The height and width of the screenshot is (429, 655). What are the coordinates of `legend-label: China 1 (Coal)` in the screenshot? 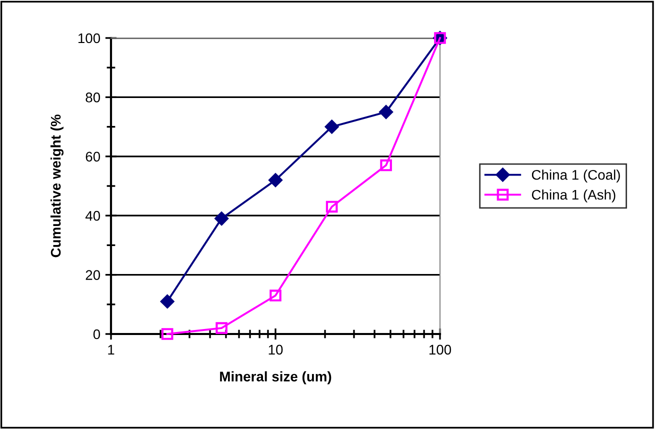 It's located at (576, 176).